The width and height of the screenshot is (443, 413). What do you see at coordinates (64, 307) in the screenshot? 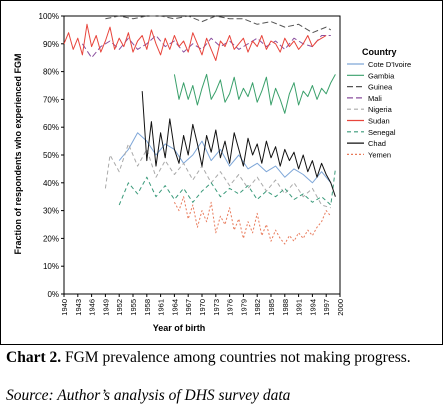
I see `x-tick-label: 1940` at bounding box center [64, 307].